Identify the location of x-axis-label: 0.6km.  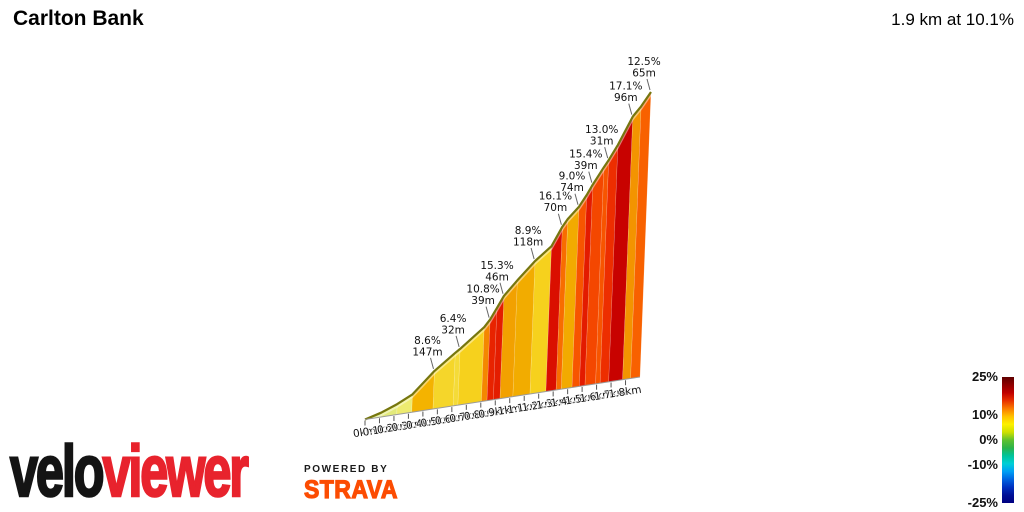
(451, 419).